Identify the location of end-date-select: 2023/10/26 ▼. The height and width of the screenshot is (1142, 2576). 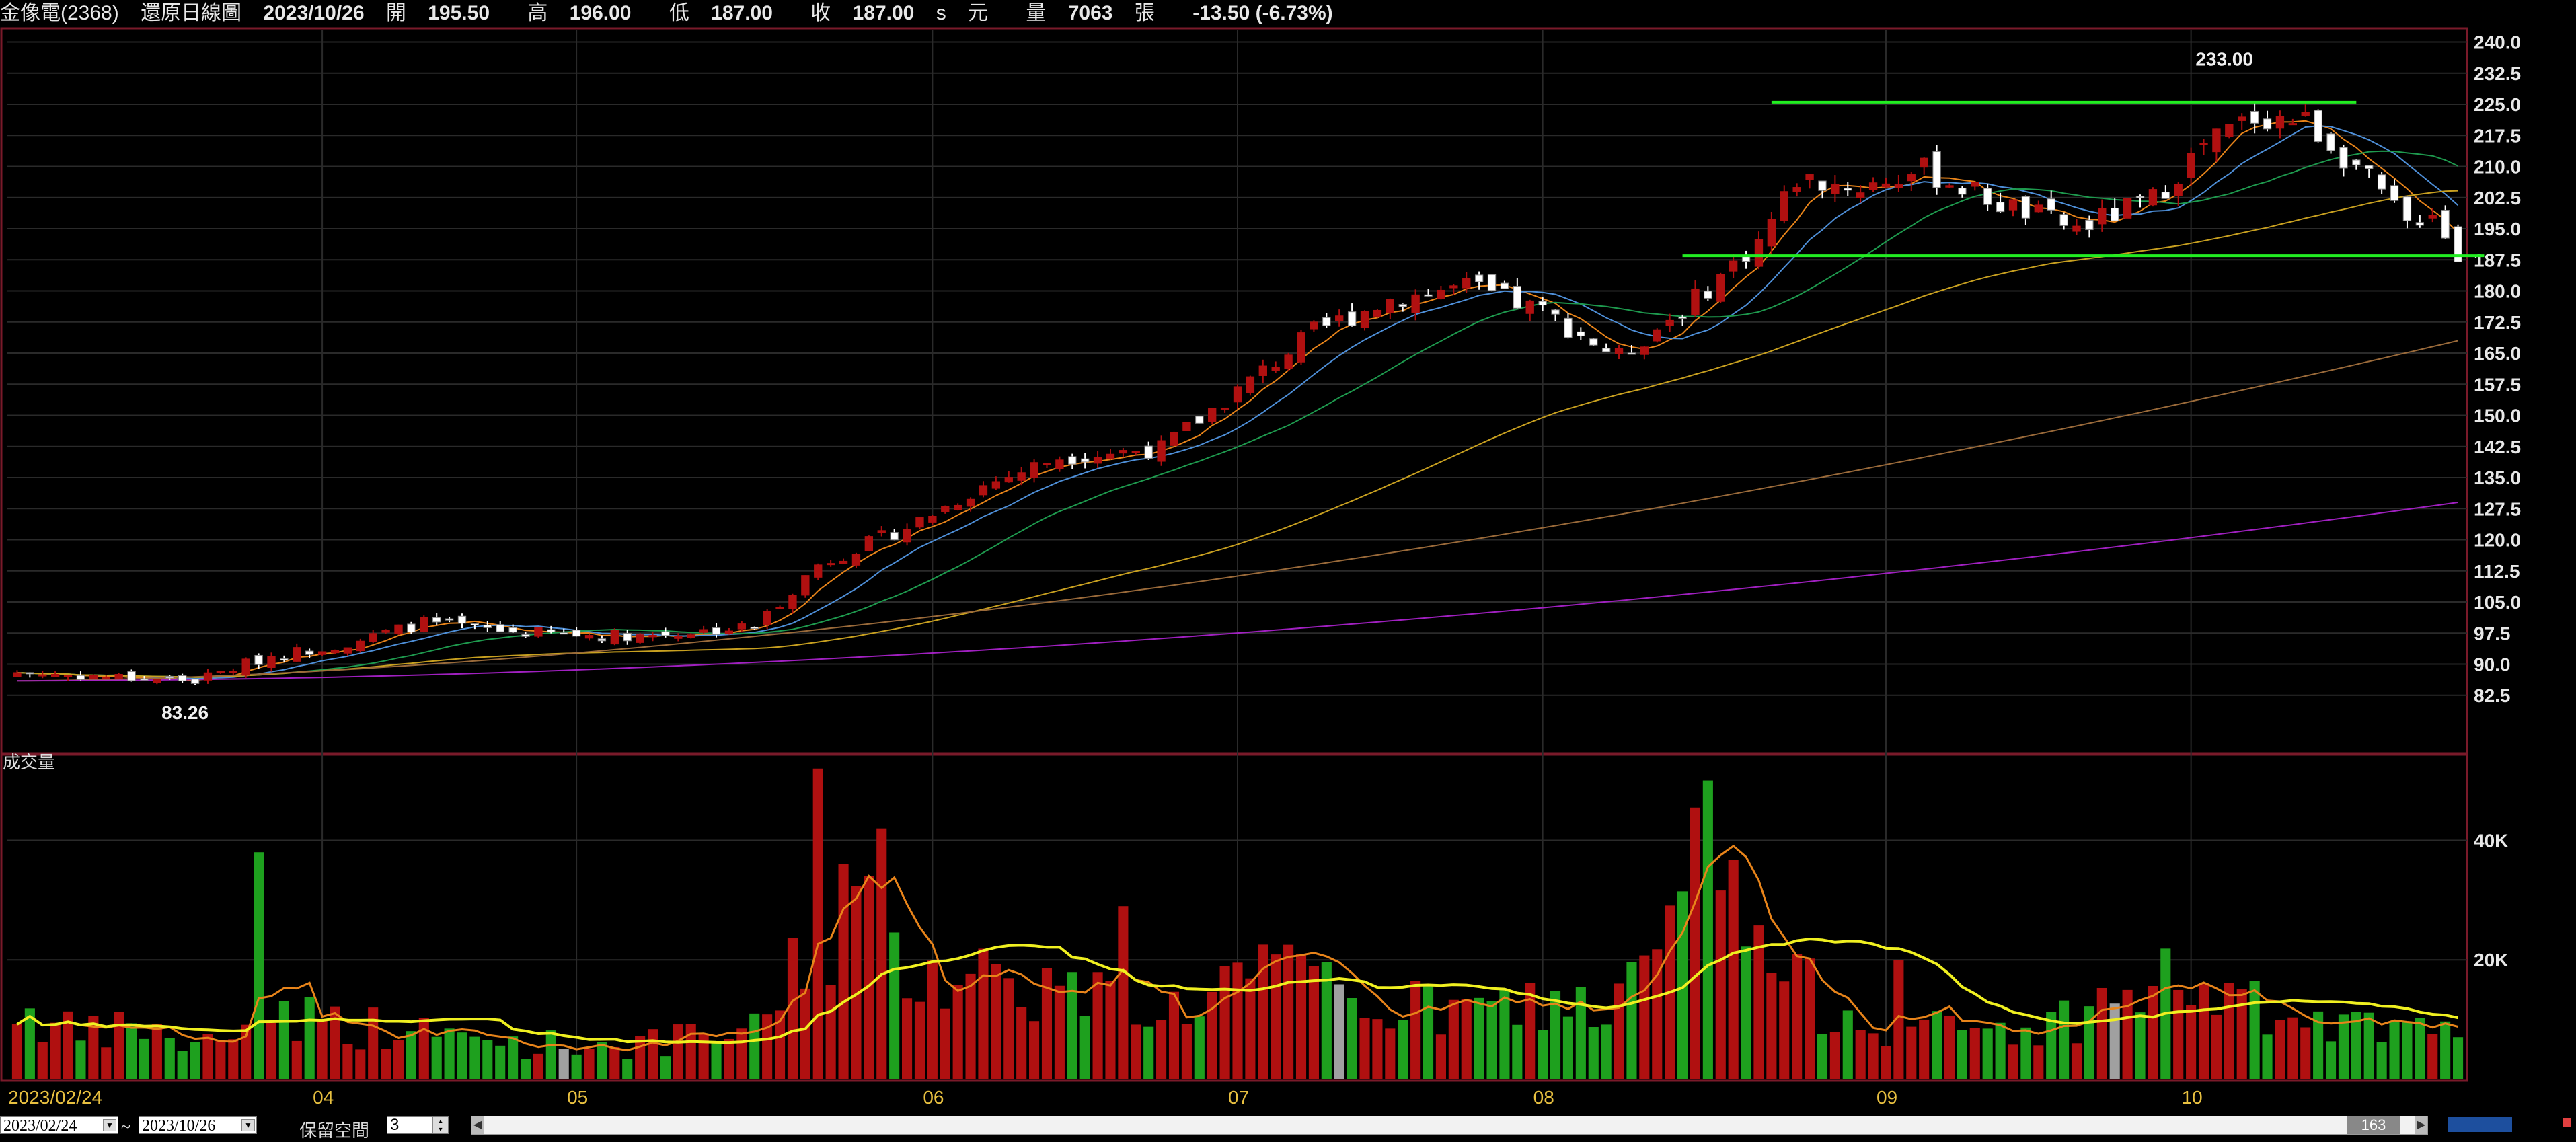
(198, 1125).